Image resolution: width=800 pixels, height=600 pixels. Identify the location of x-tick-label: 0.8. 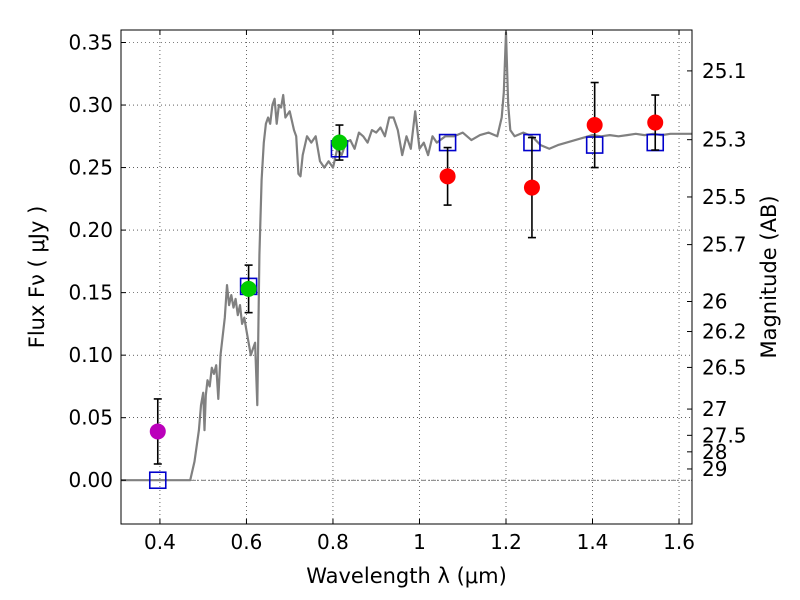
(333, 542).